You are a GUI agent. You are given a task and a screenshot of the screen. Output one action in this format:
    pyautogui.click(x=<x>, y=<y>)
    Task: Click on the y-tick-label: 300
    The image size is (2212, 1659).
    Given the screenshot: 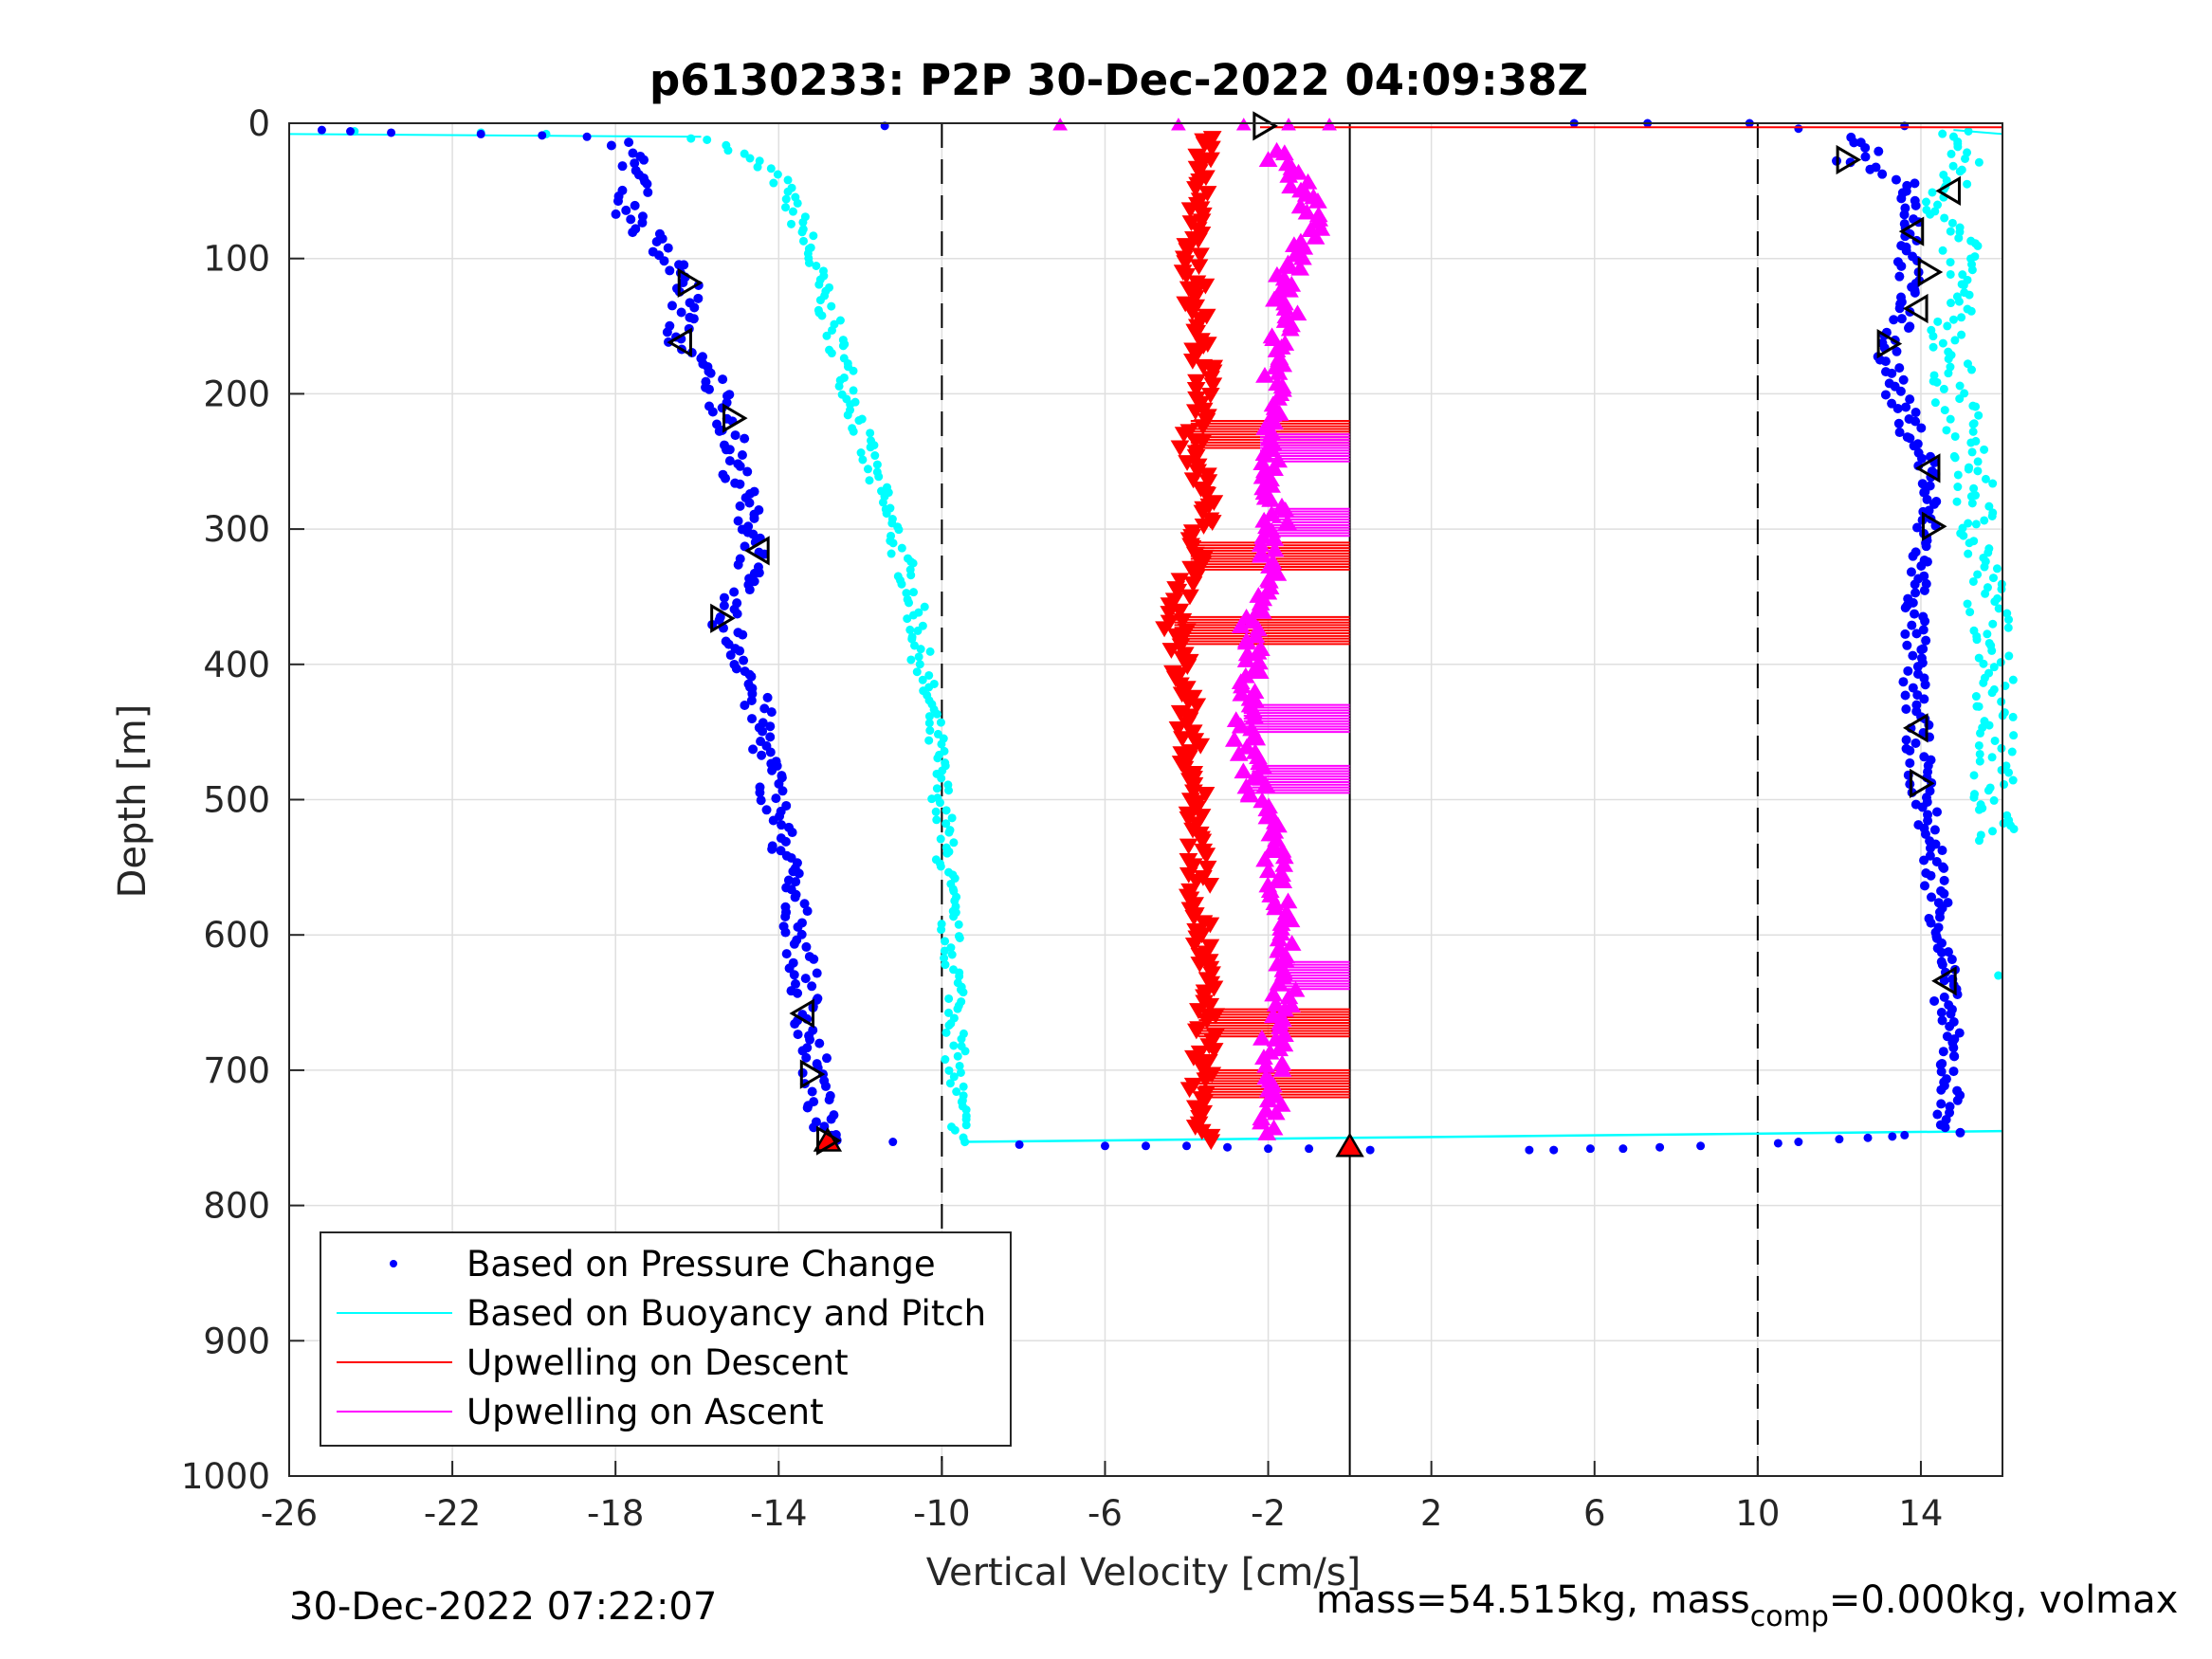 What is the action you would take?
    pyautogui.click(x=236, y=529)
    